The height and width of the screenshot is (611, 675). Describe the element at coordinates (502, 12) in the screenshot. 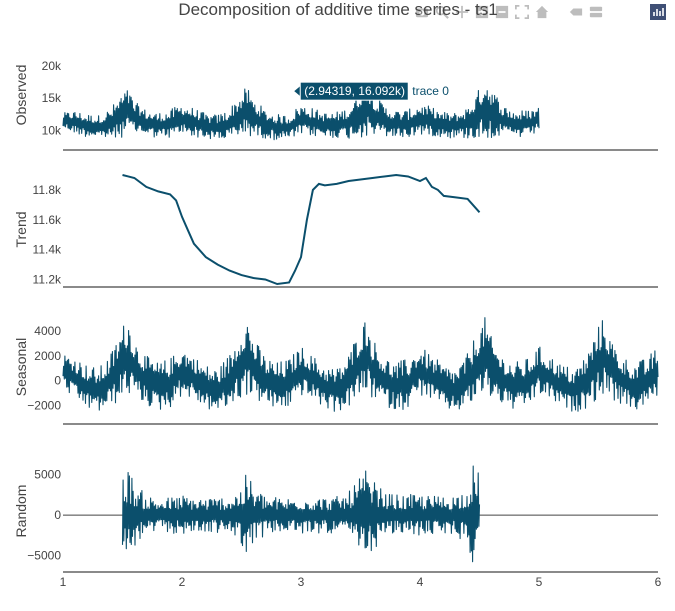

I see `zoom-out-icon` at that location.